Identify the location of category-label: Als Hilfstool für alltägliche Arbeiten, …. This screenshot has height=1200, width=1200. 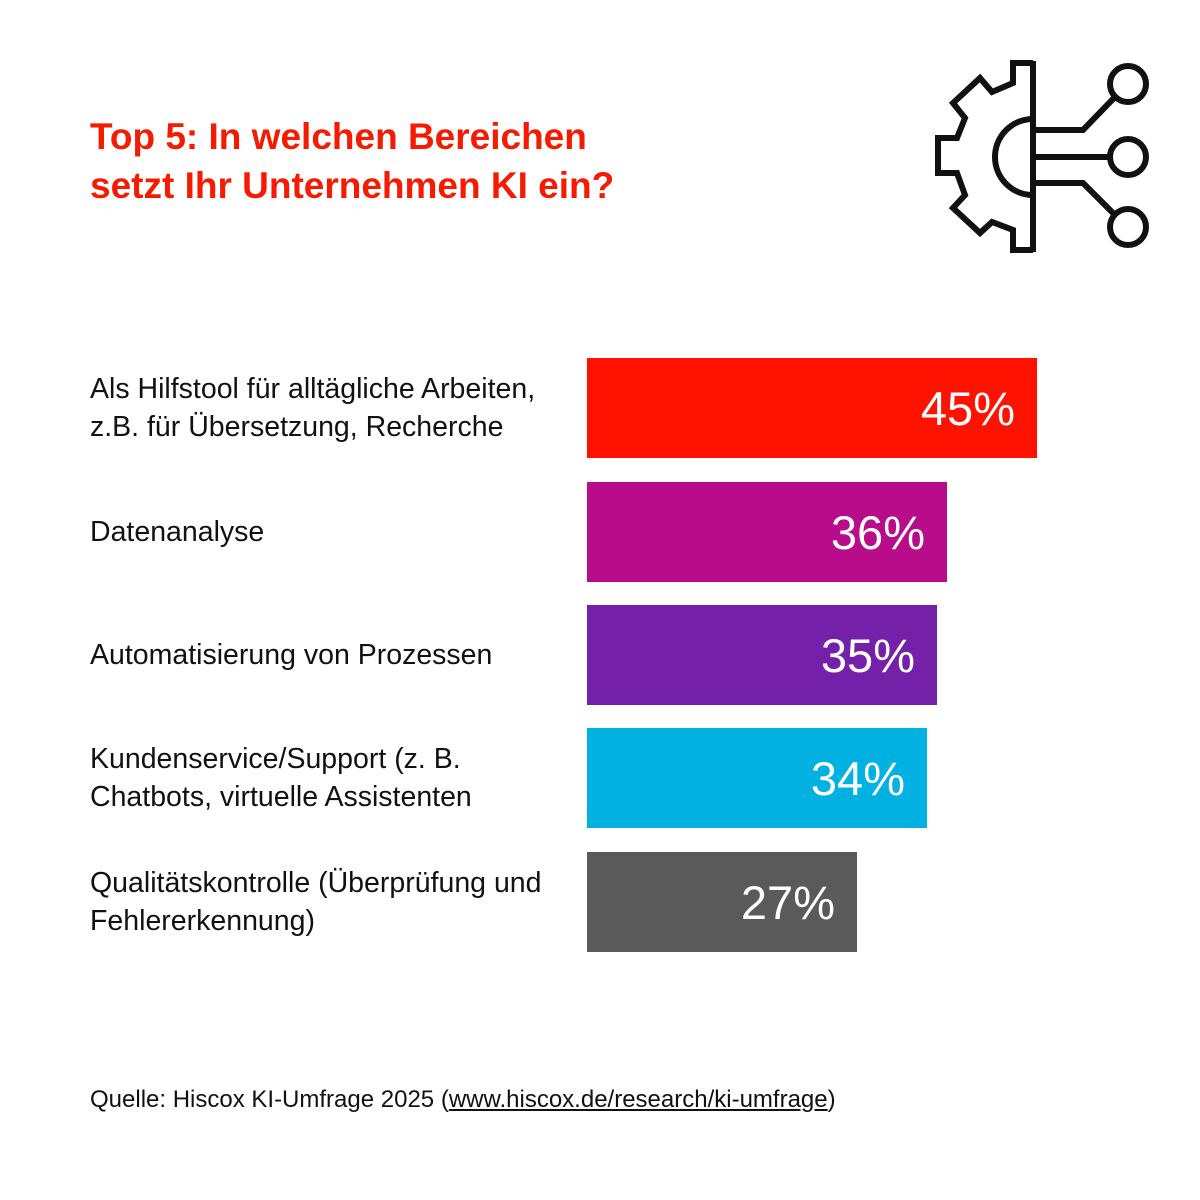
(313, 408).